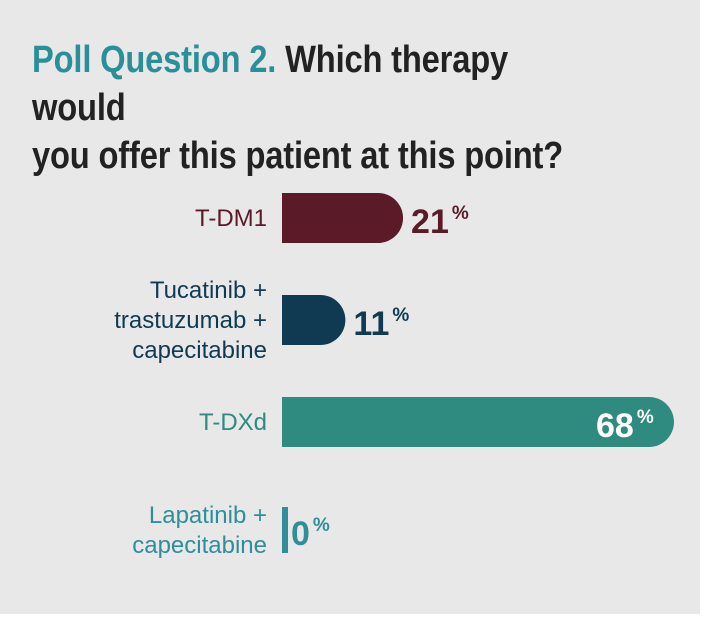 The height and width of the screenshot is (620, 706). Describe the element at coordinates (208, 515) in the screenshot. I see `category-label-line: Lapatinib +` at that location.